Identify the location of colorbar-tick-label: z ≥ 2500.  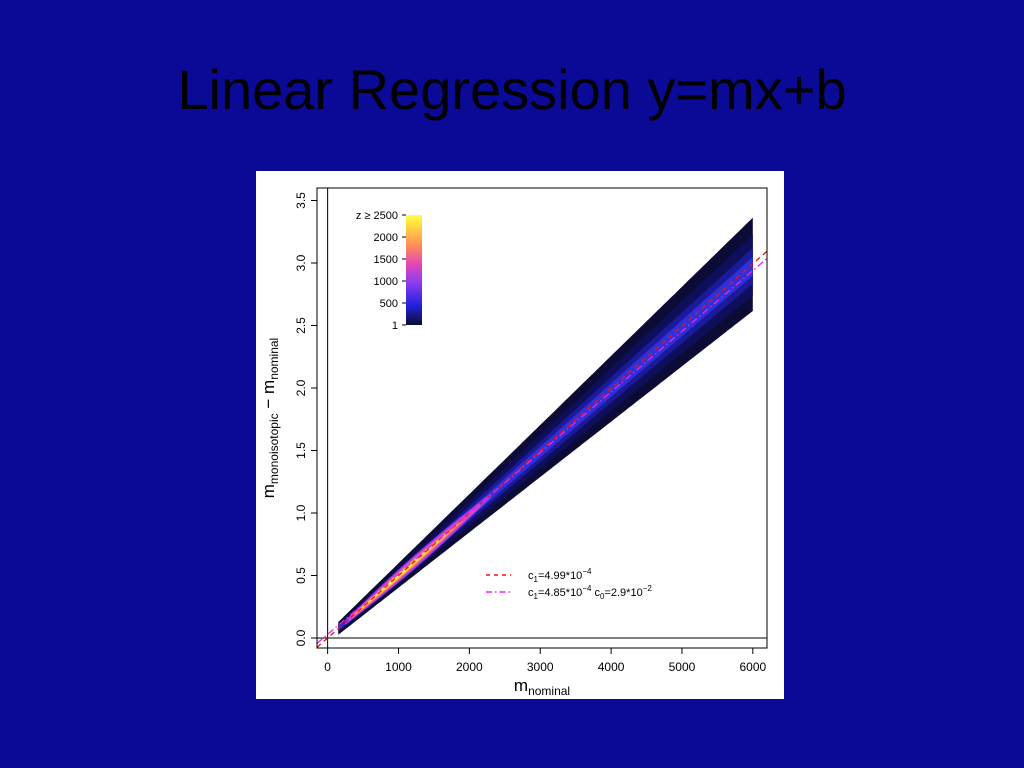
(377, 216).